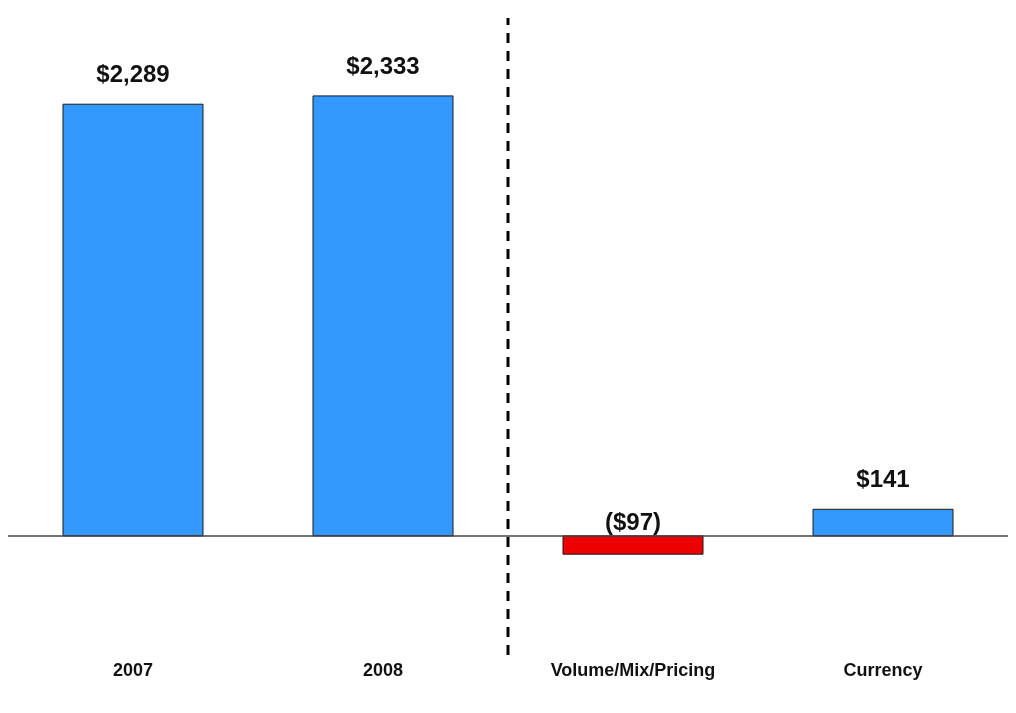  I want to click on data-label: $2,289, so click(133, 74).